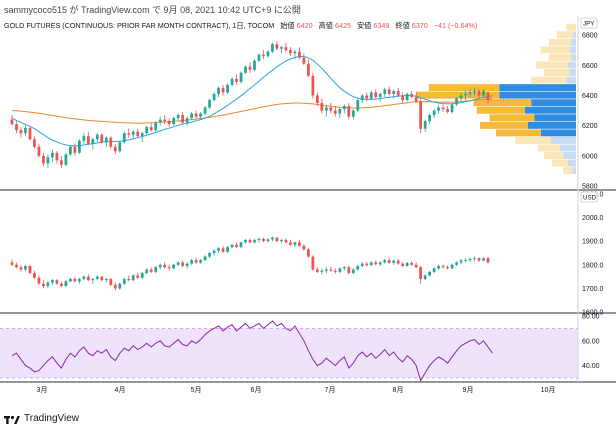 The height and width of the screenshot is (428, 616). Describe the element at coordinates (590, 187) in the screenshot. I see `jpy-tick-label: 5800` at that location.